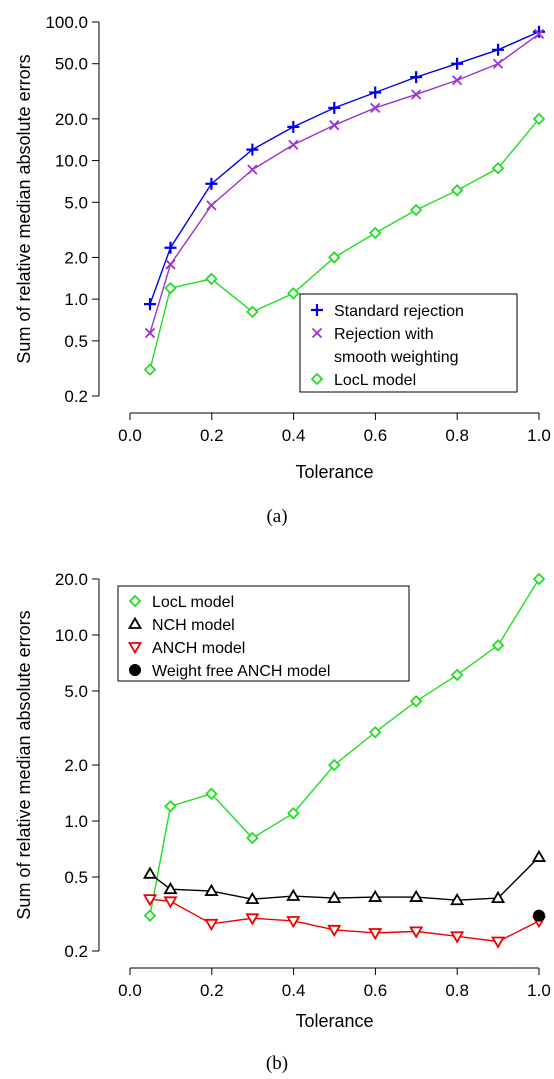  Describe the element at coordinates (396, 357) in the screenshot. I see `legend-label: smooth weighting` at that location.